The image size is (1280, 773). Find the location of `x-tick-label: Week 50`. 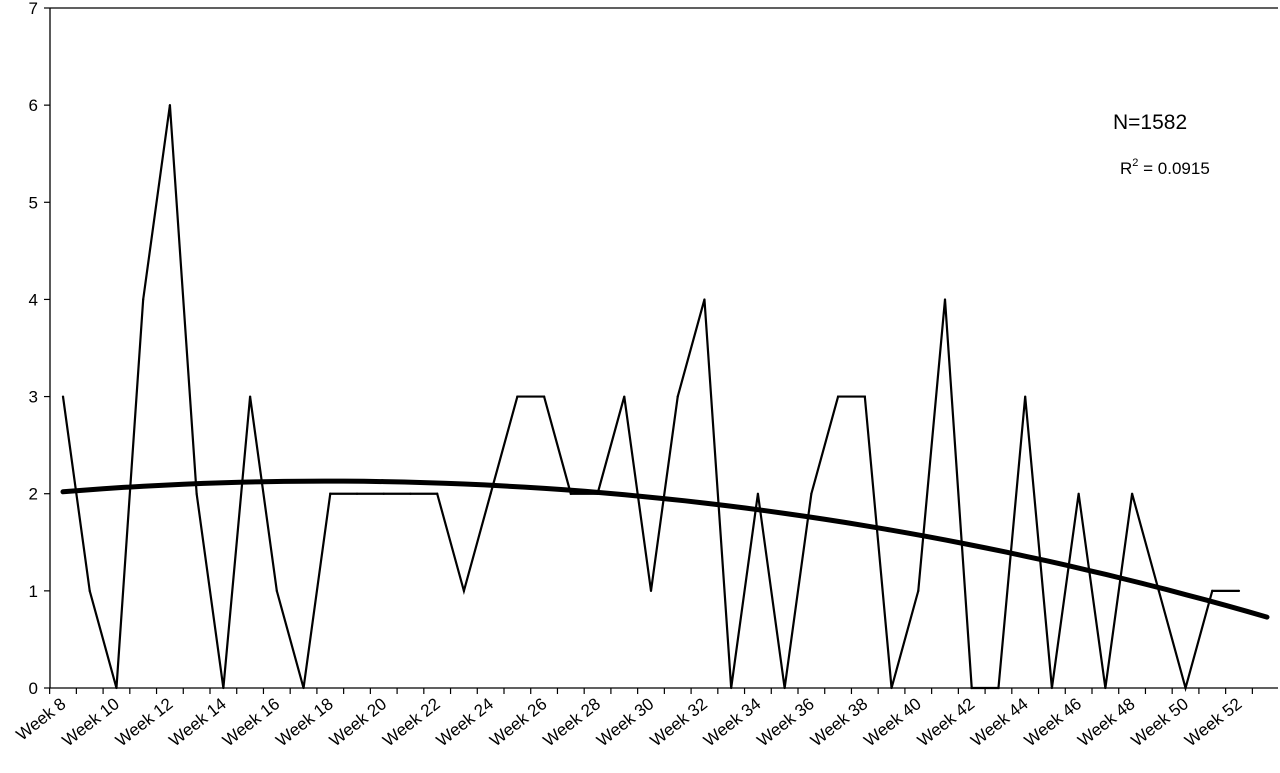

x-tick-label: Week 50 is located at coordinates (1160, 722).